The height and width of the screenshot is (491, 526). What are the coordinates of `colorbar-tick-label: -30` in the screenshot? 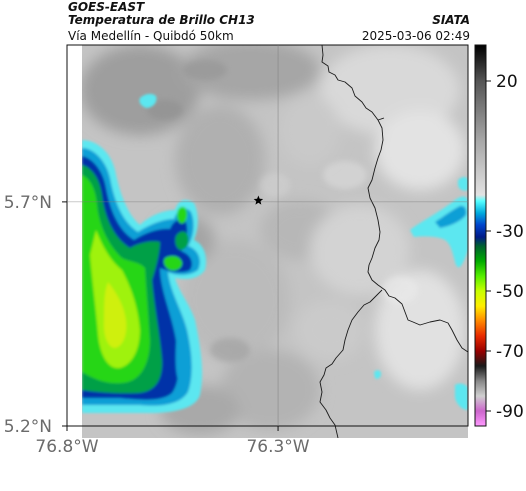 It's located at (510, 232).